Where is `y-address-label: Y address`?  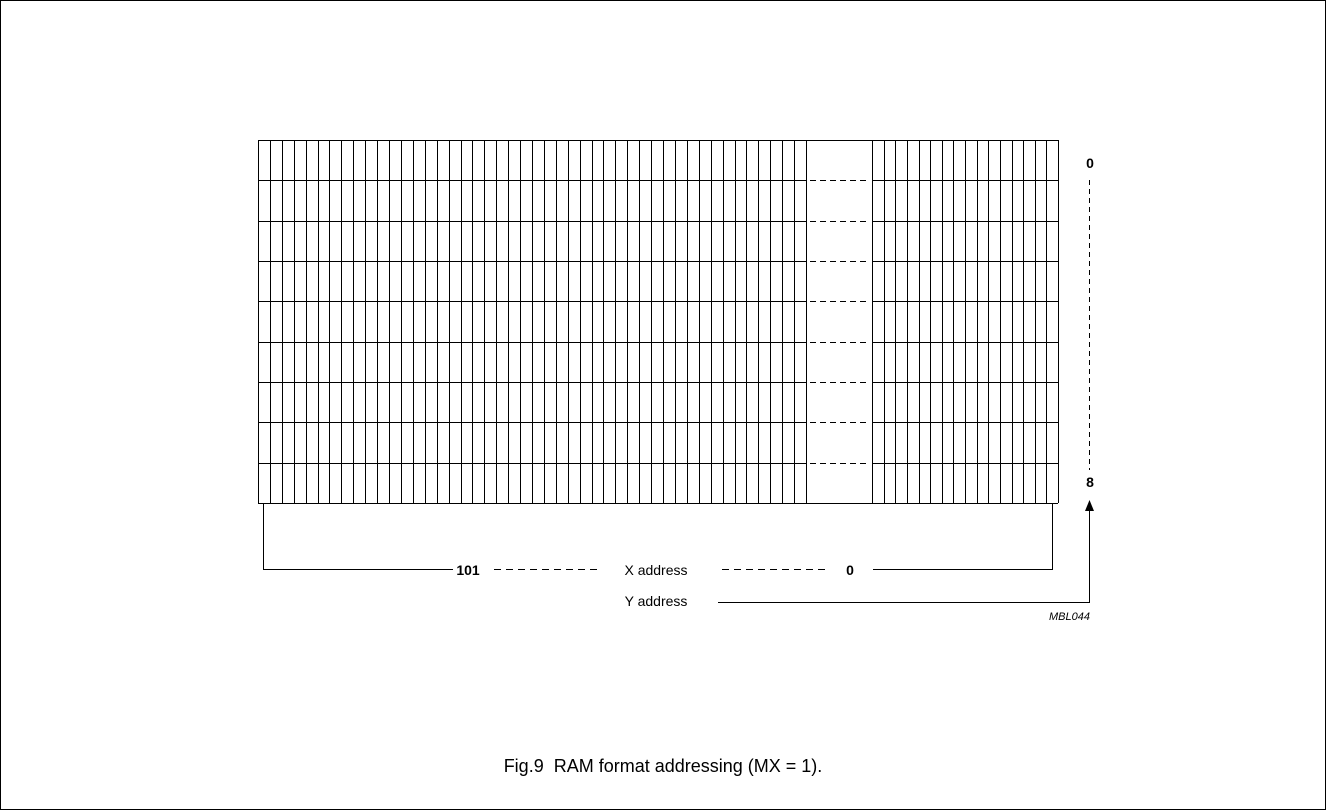
y-address-label: Y address is located at coordinates (656, 601).